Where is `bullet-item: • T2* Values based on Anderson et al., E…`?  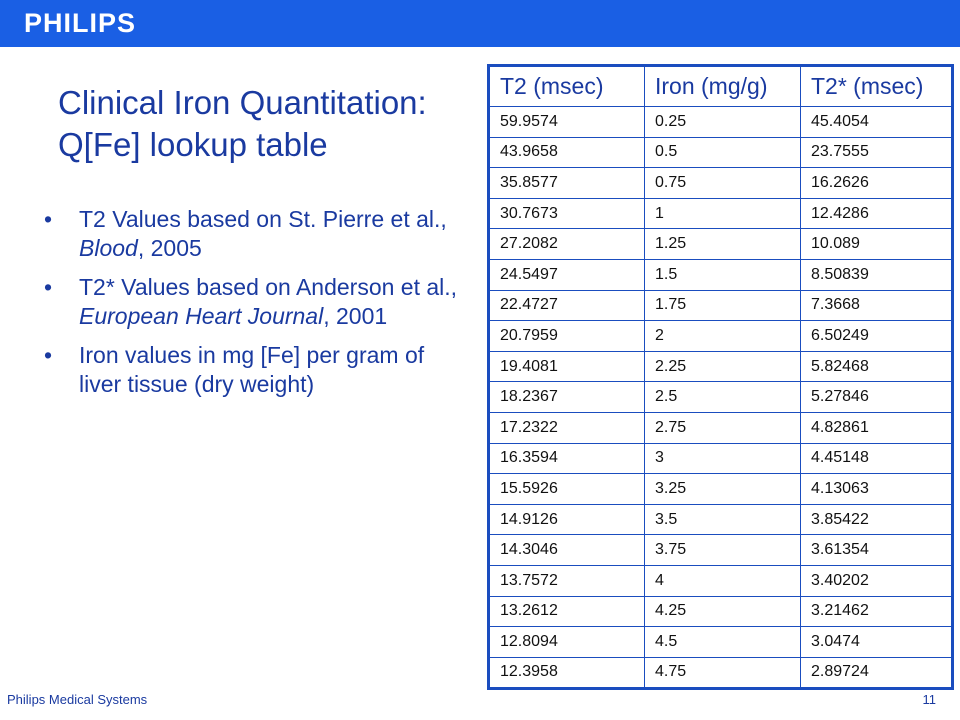
bullet-item: • T2* Values based on Anderson et al., E… is located at coordinates (254, 302).